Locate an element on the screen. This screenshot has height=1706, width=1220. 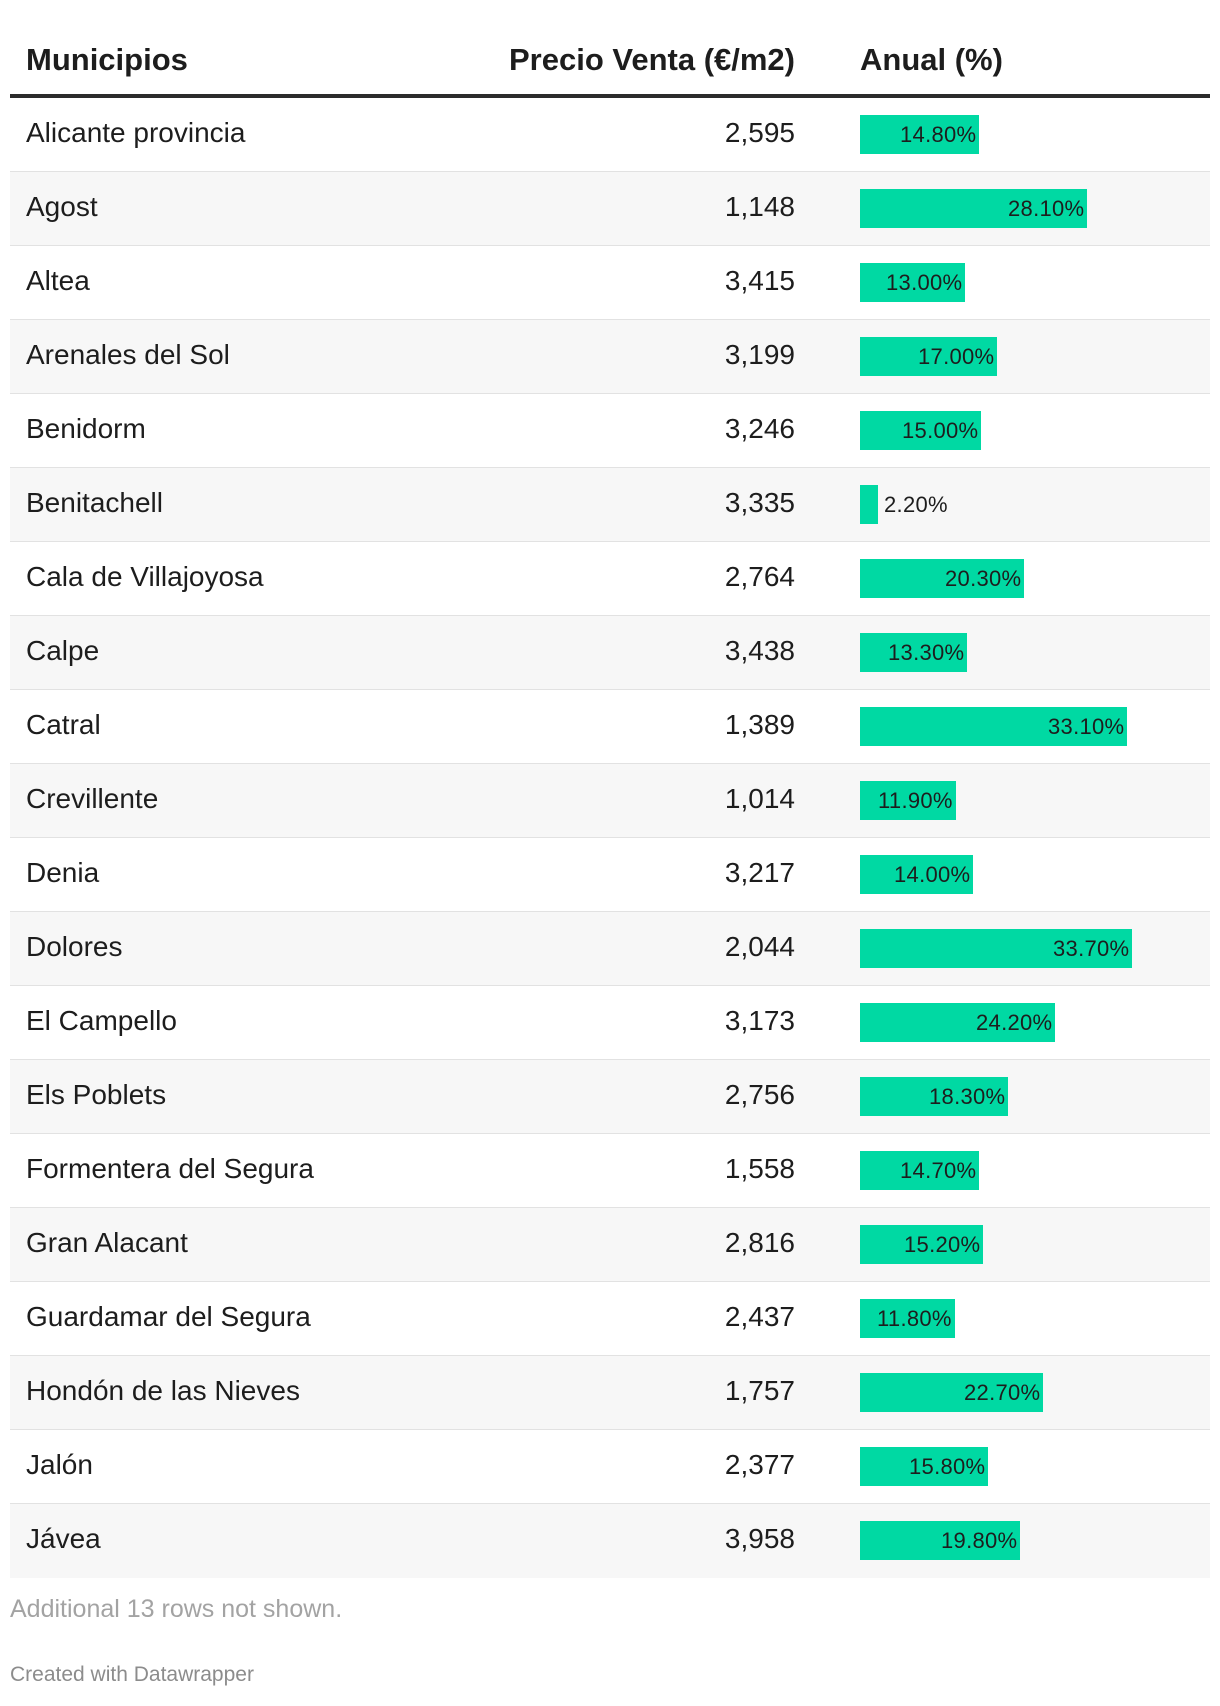
anual-cell: 15.80% is located at coordinates (1030, 1466).